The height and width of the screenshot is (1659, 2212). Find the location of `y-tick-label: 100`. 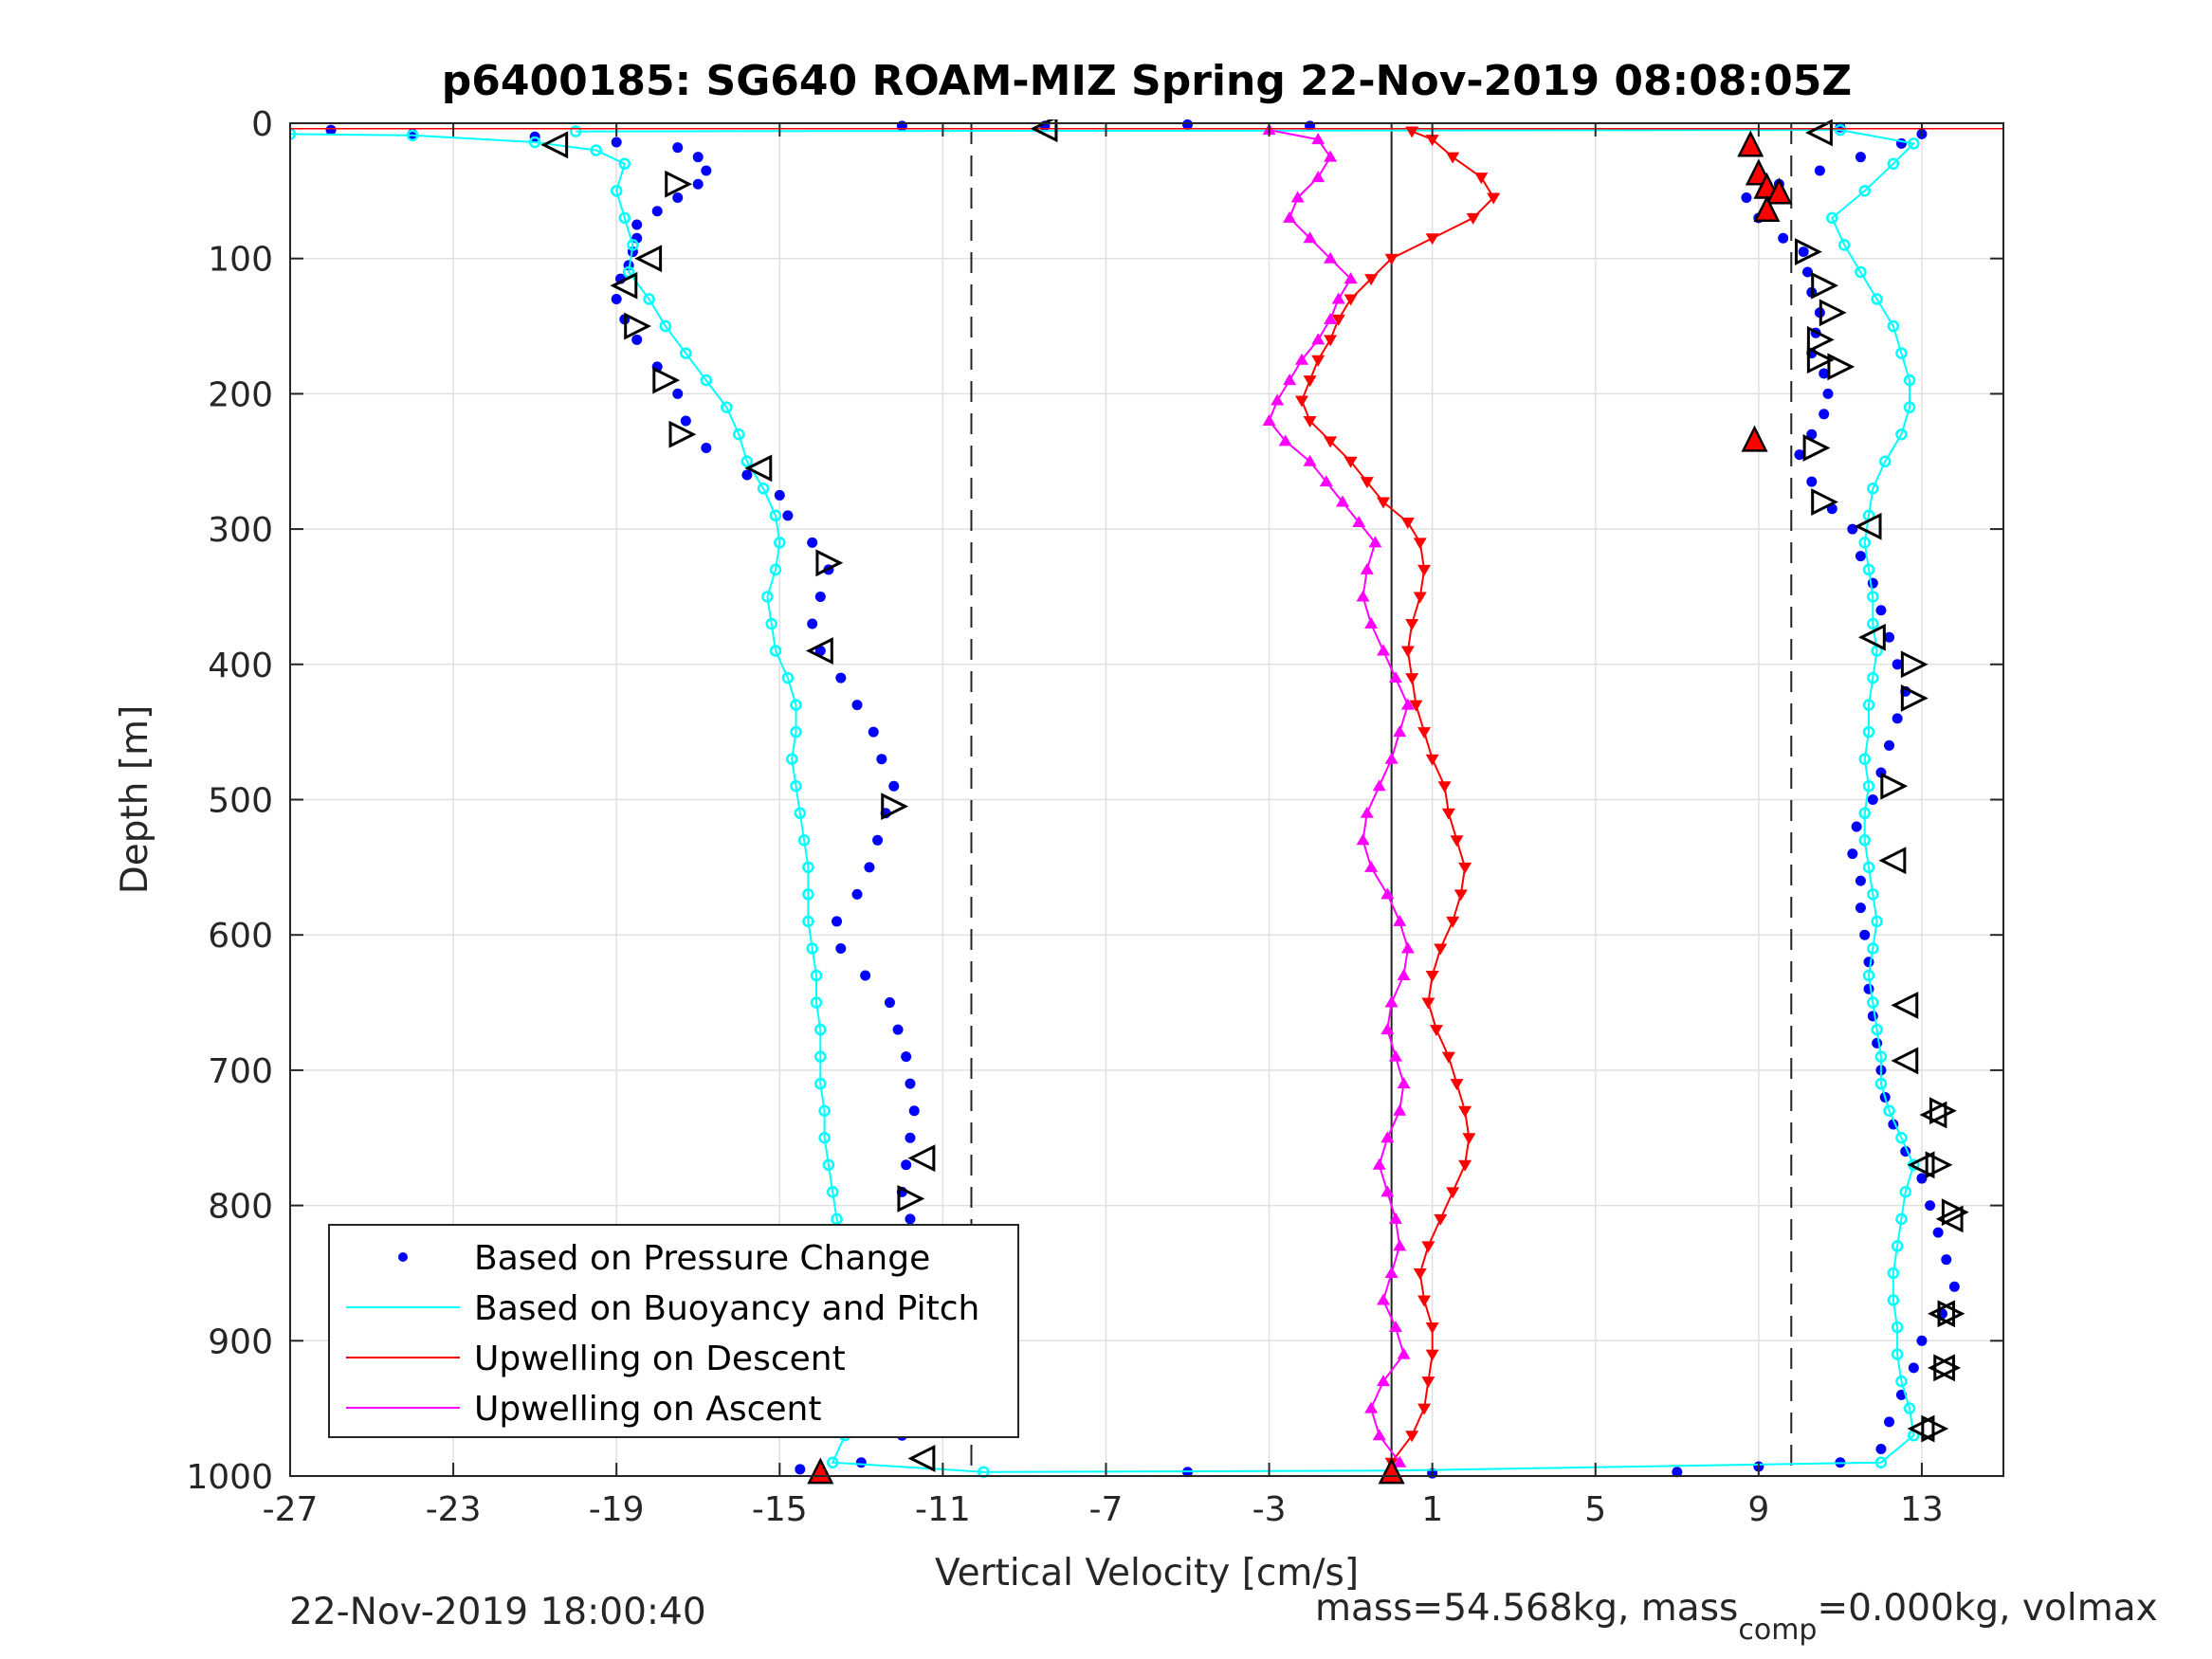

y-tick-label: 100 is located at coordinates (240, 260).